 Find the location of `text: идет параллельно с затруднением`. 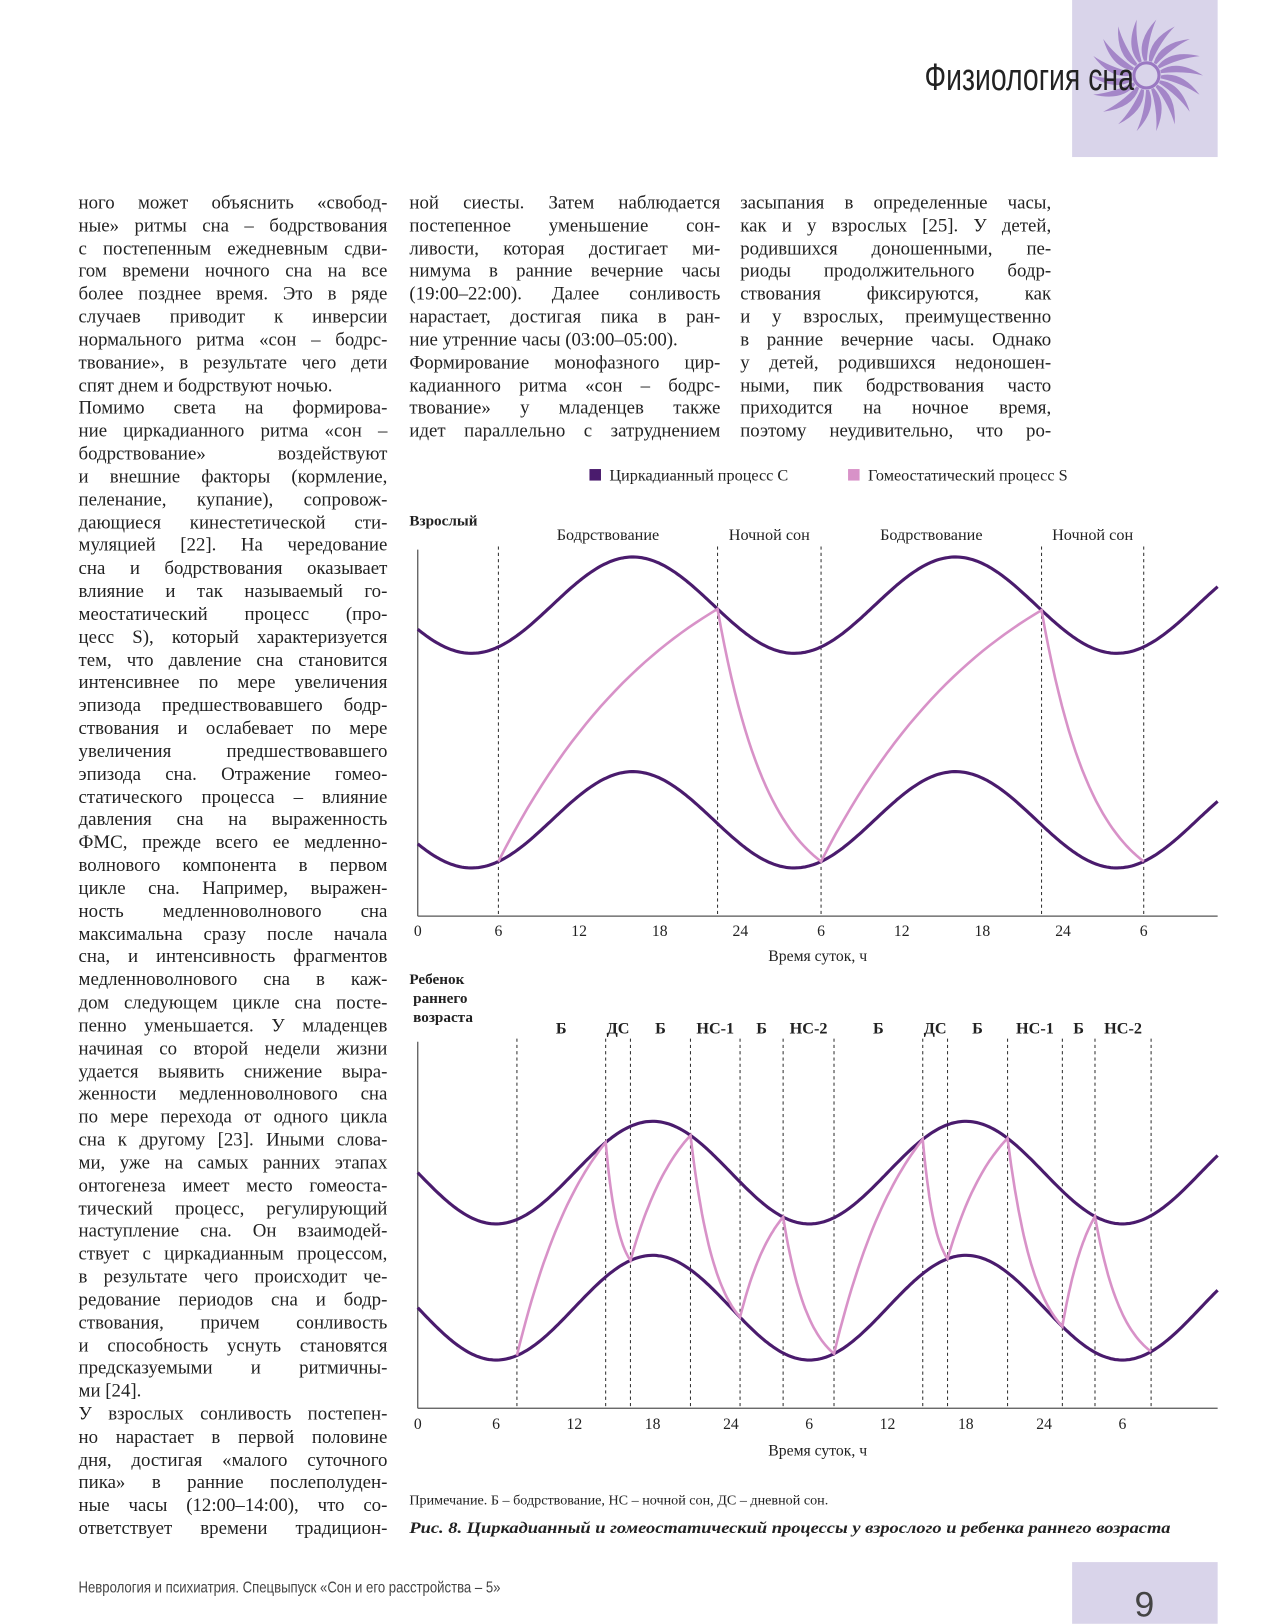

text: идет параллельно с затруднением is located at coordinates (565, 431).